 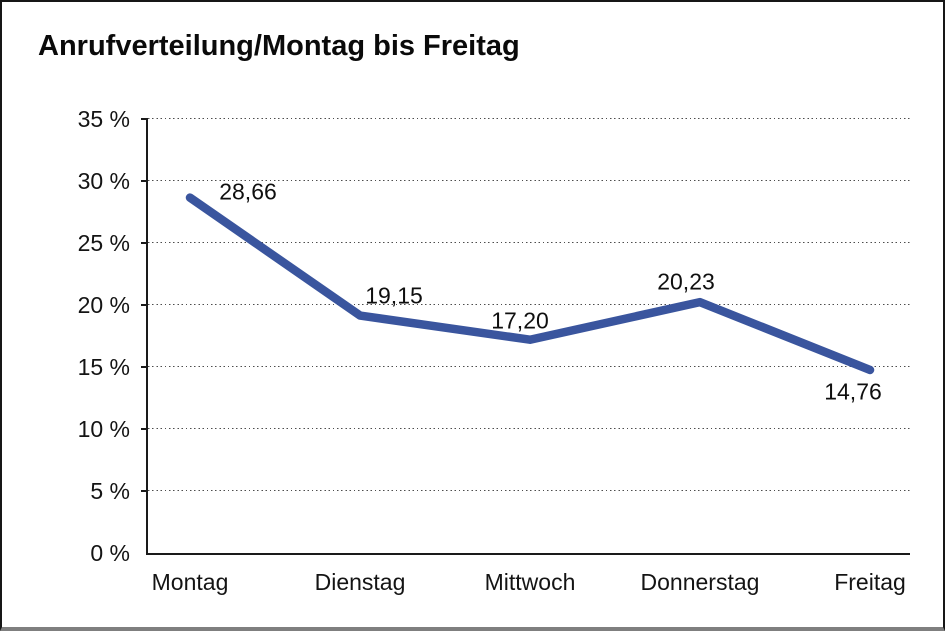 What do you see at coordinates (853, 391) in the screenshot?
I see `data-point-label-freitag: 14,76` at bounding box center [853, 391].